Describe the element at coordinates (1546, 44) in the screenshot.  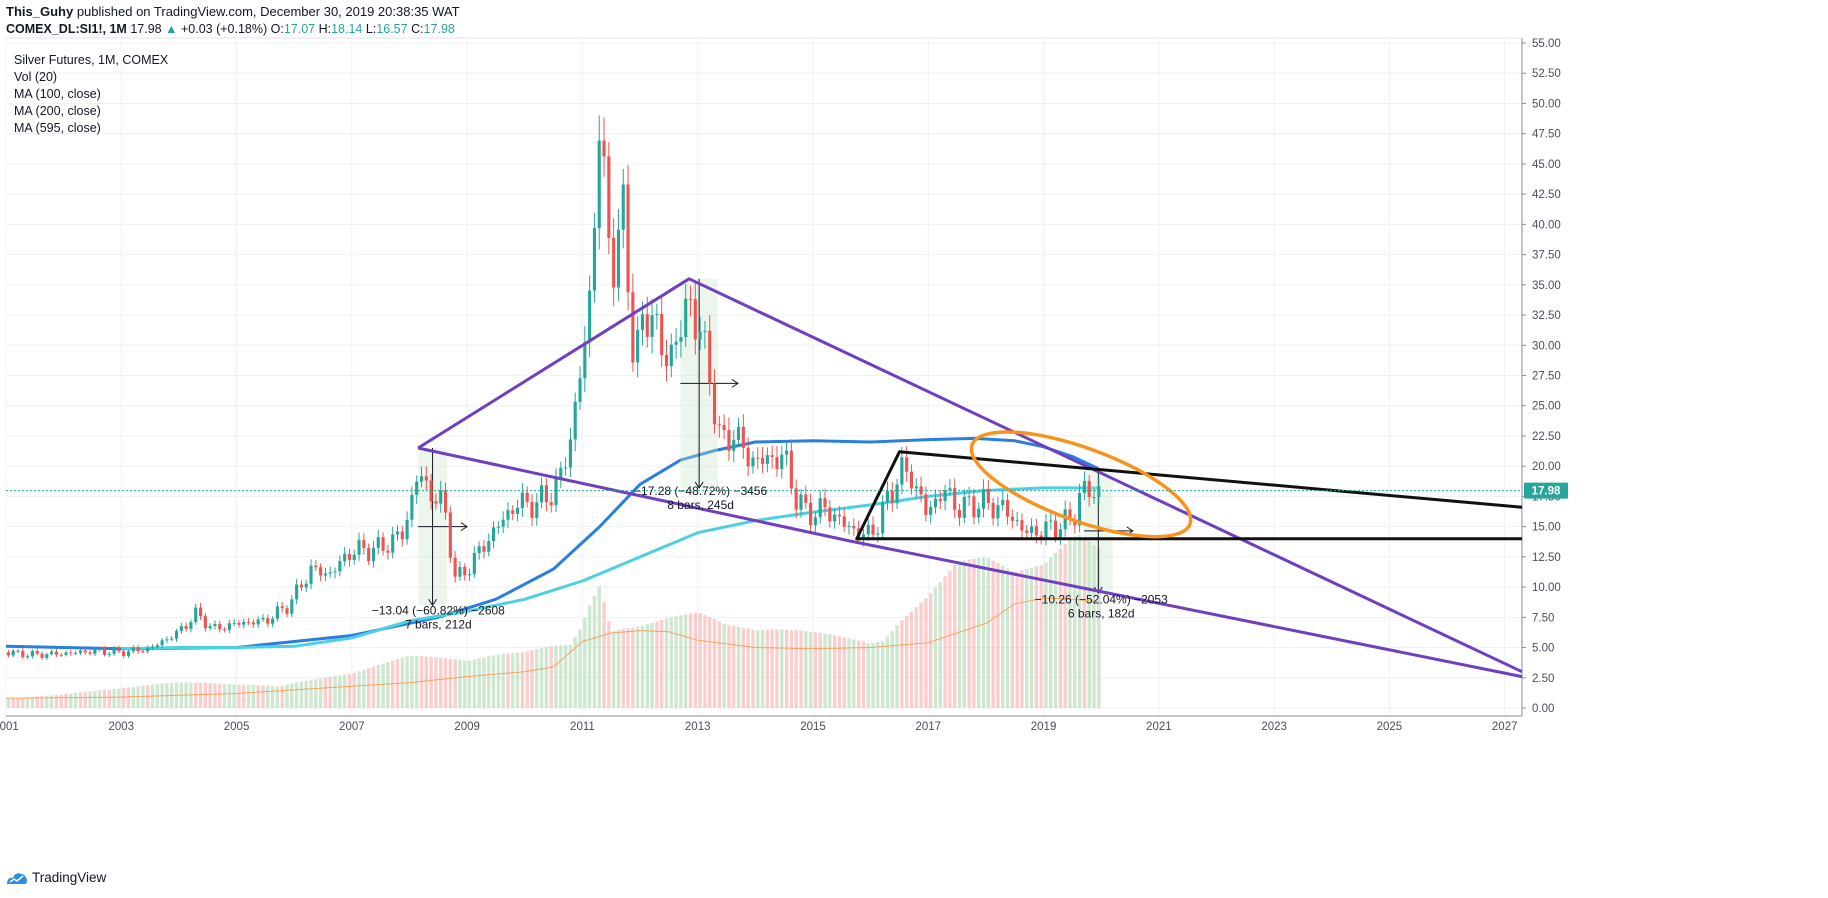
I see `y-tick-label: 55.00` at that location.